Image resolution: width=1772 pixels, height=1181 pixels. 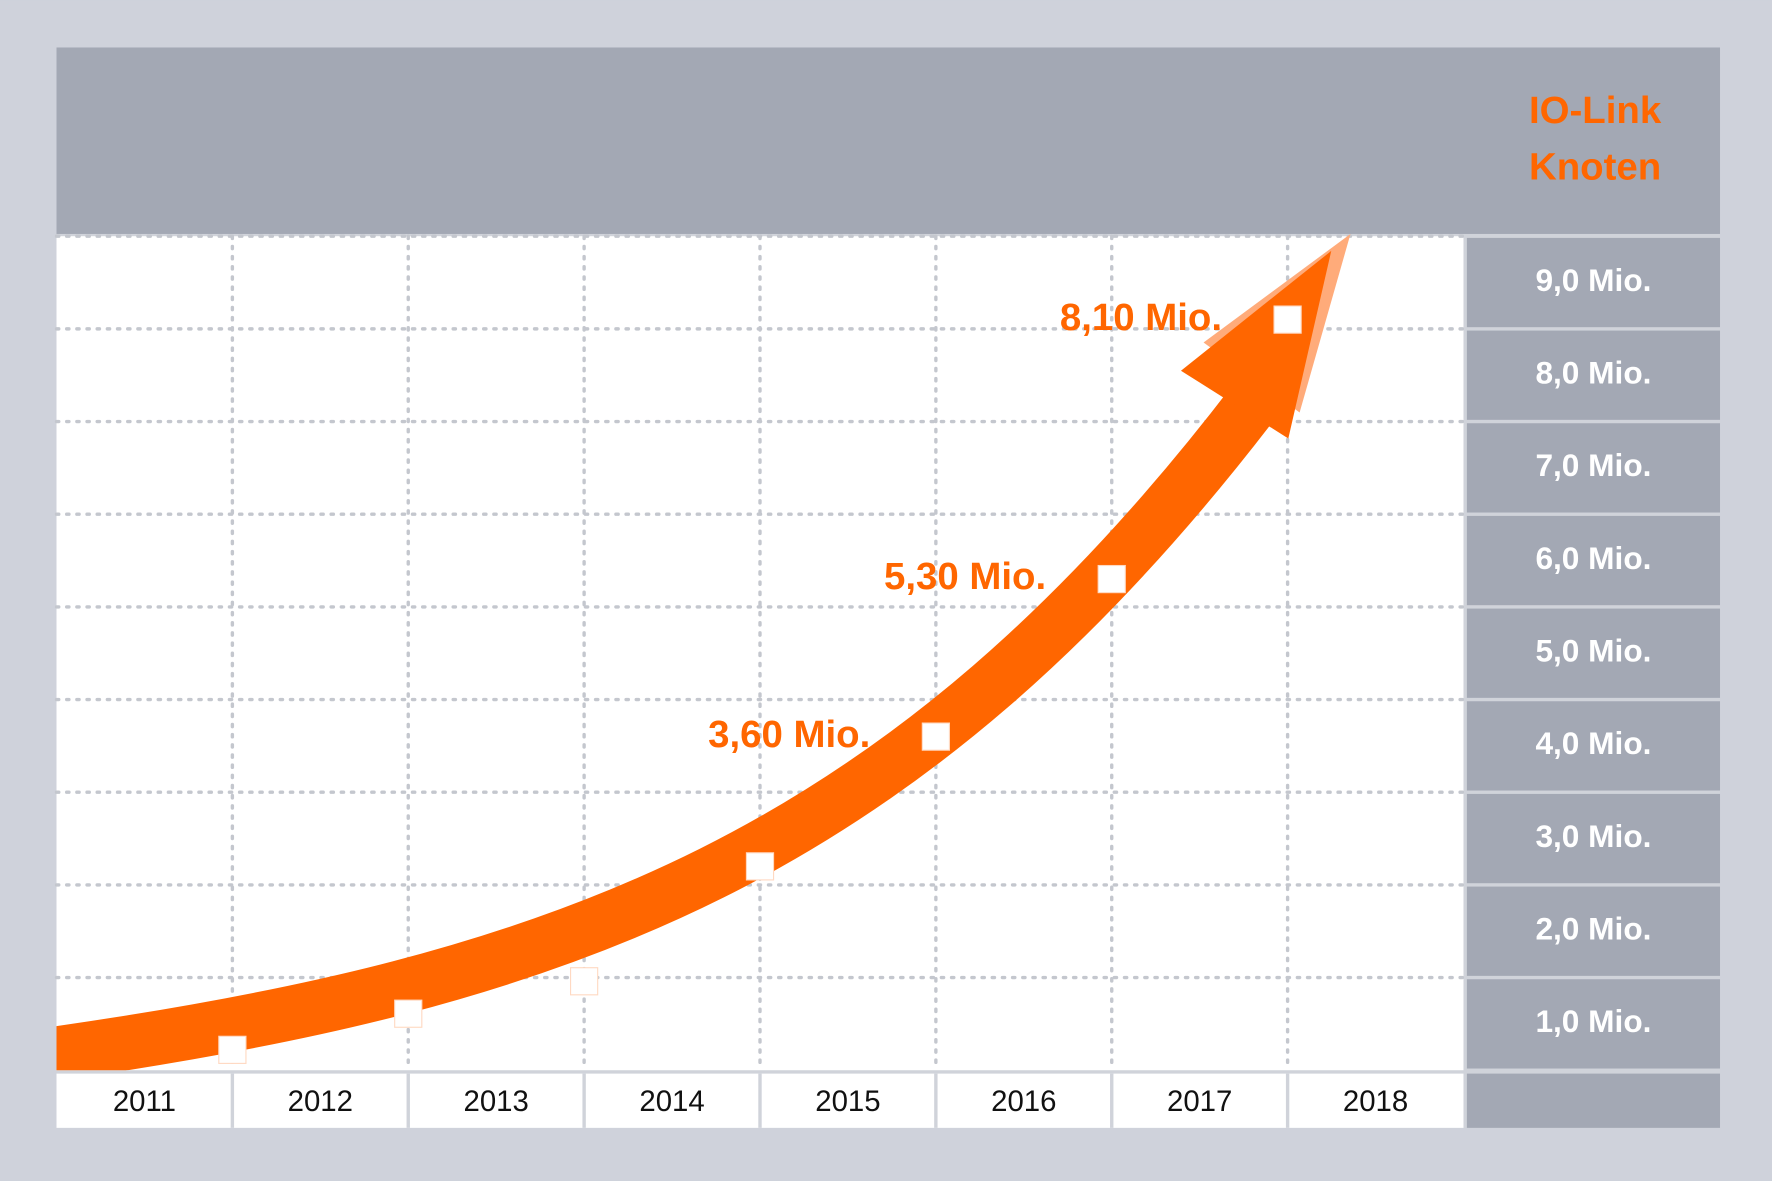 What do you see at coordinates (1023, 1101) in the screenshot?
I see `x-tick-label: 2016` at bounding box center [1023, 1101].